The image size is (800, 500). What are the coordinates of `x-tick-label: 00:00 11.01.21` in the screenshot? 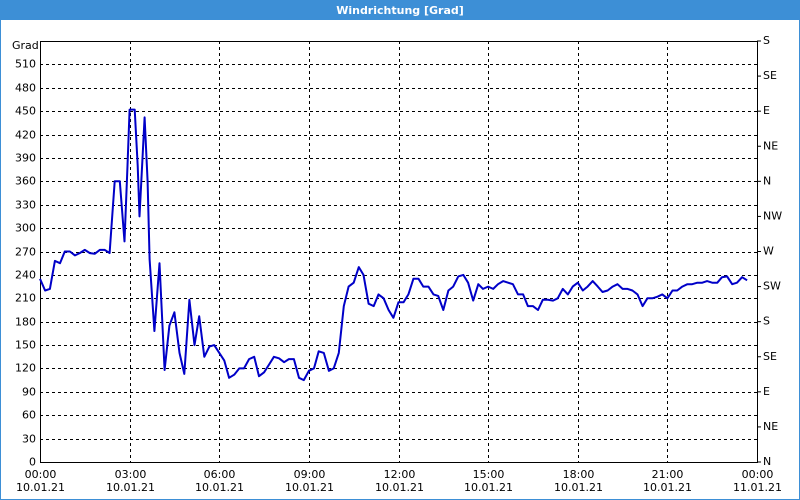 It's located at (757, 481).